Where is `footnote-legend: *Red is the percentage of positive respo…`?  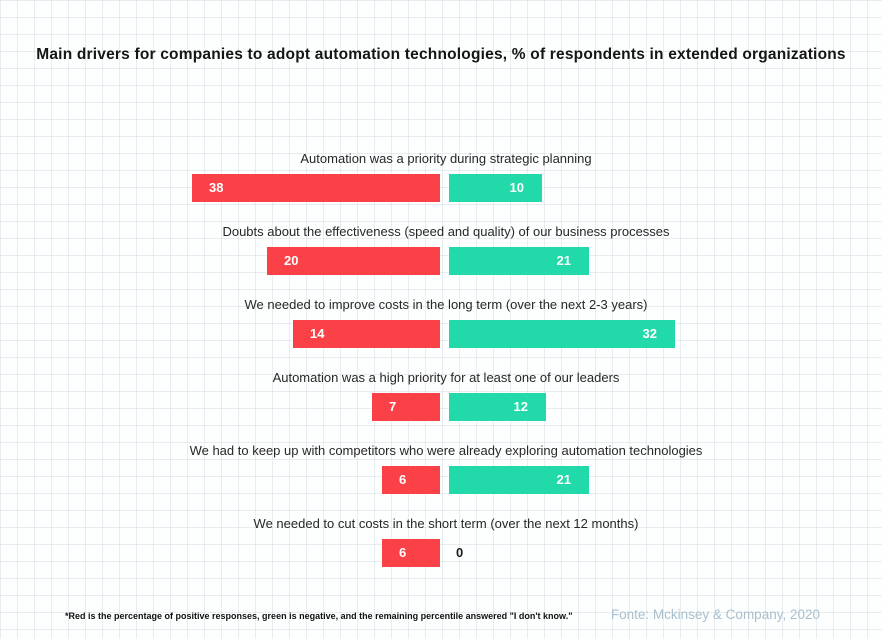
footnote-legend: *Red is the percentage of positive respo… is located at coordinates (319, 616).